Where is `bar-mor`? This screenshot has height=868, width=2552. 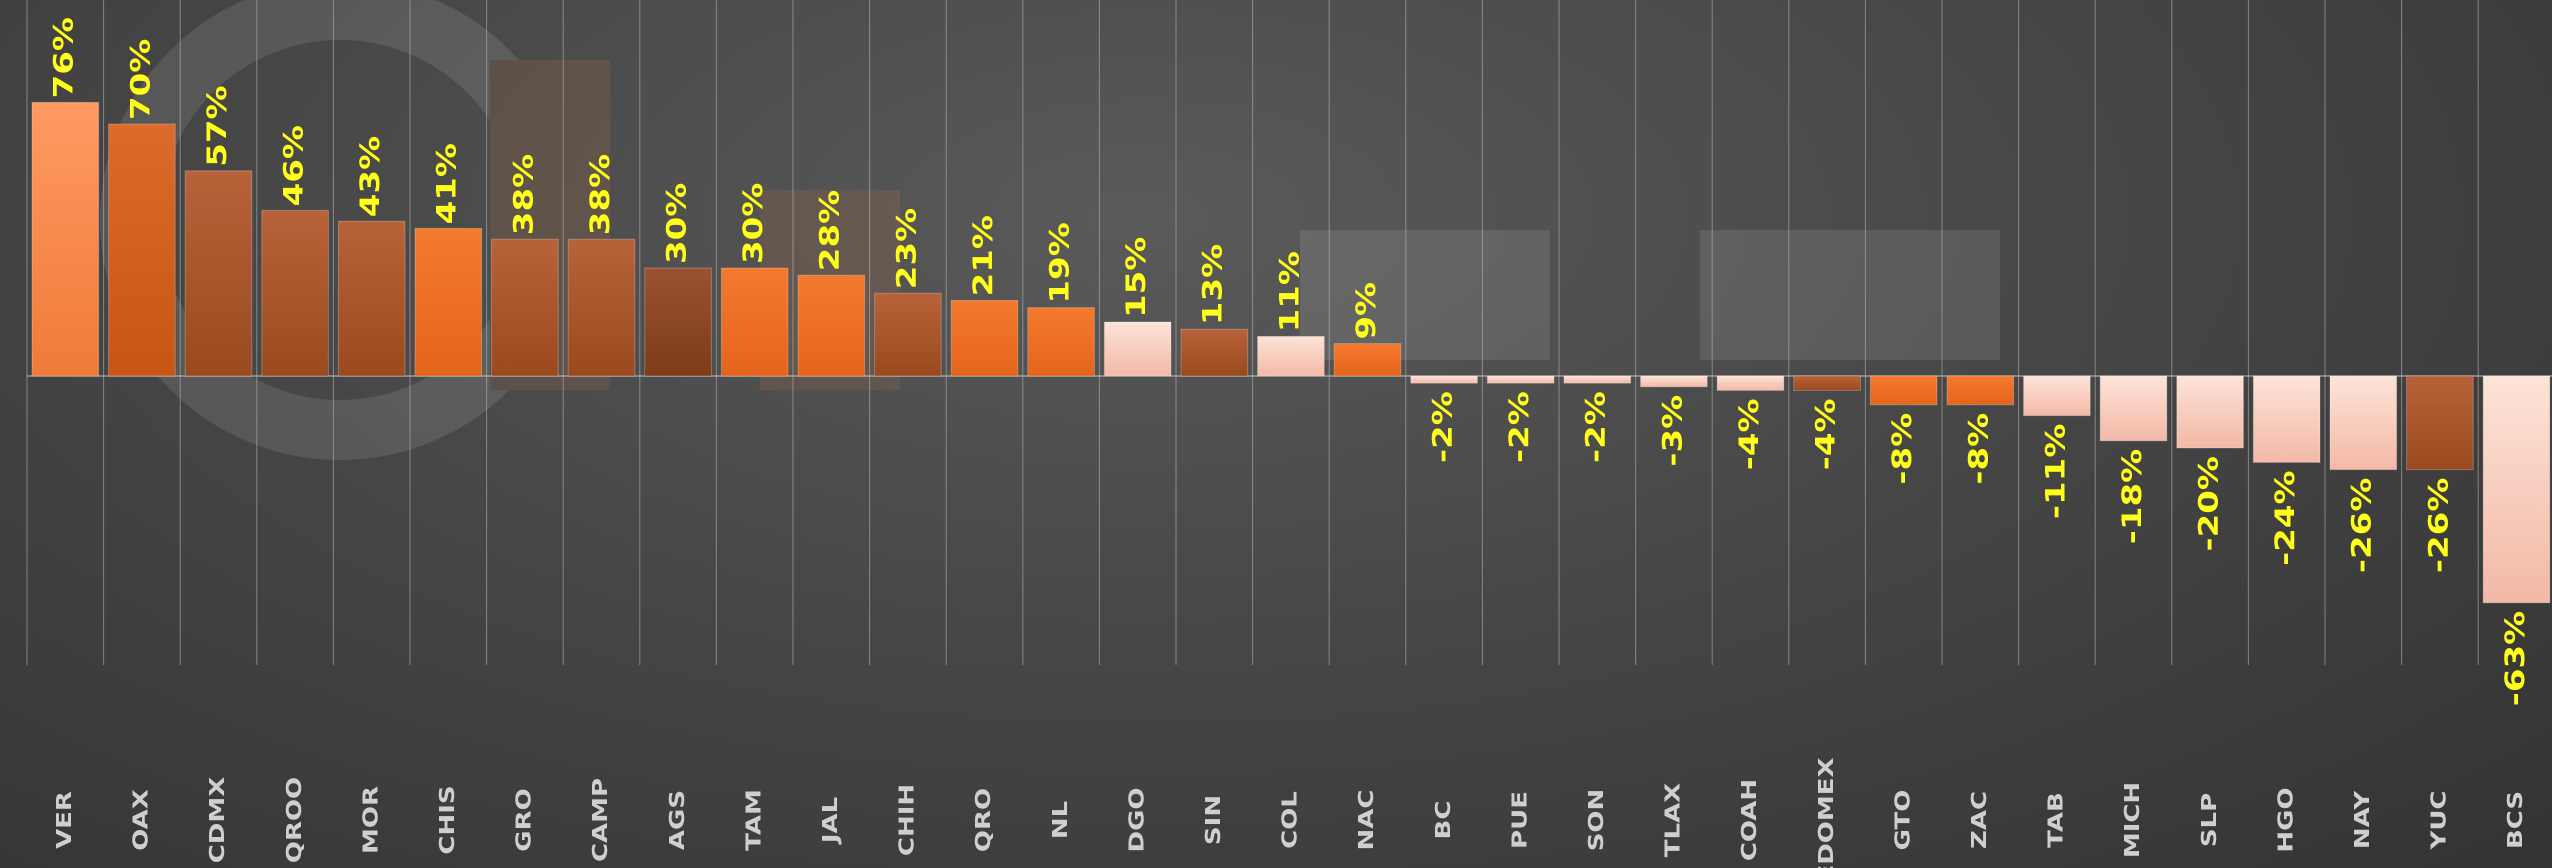
bar-mor is located at coordinates (371, 298).